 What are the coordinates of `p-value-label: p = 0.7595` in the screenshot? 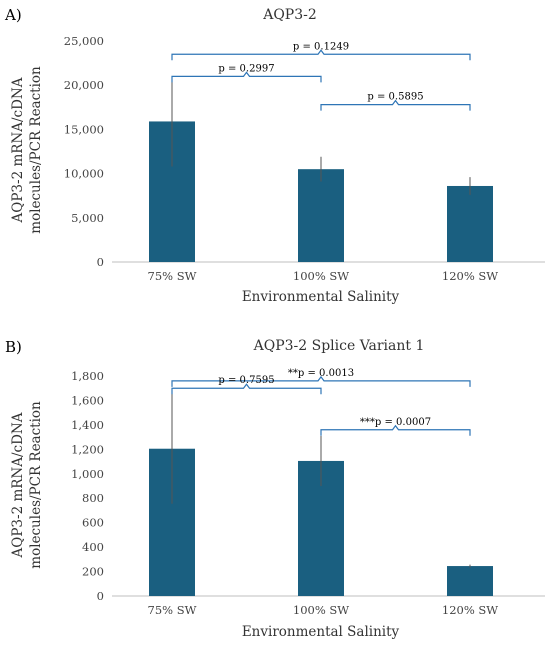 It's located at (246, 380).